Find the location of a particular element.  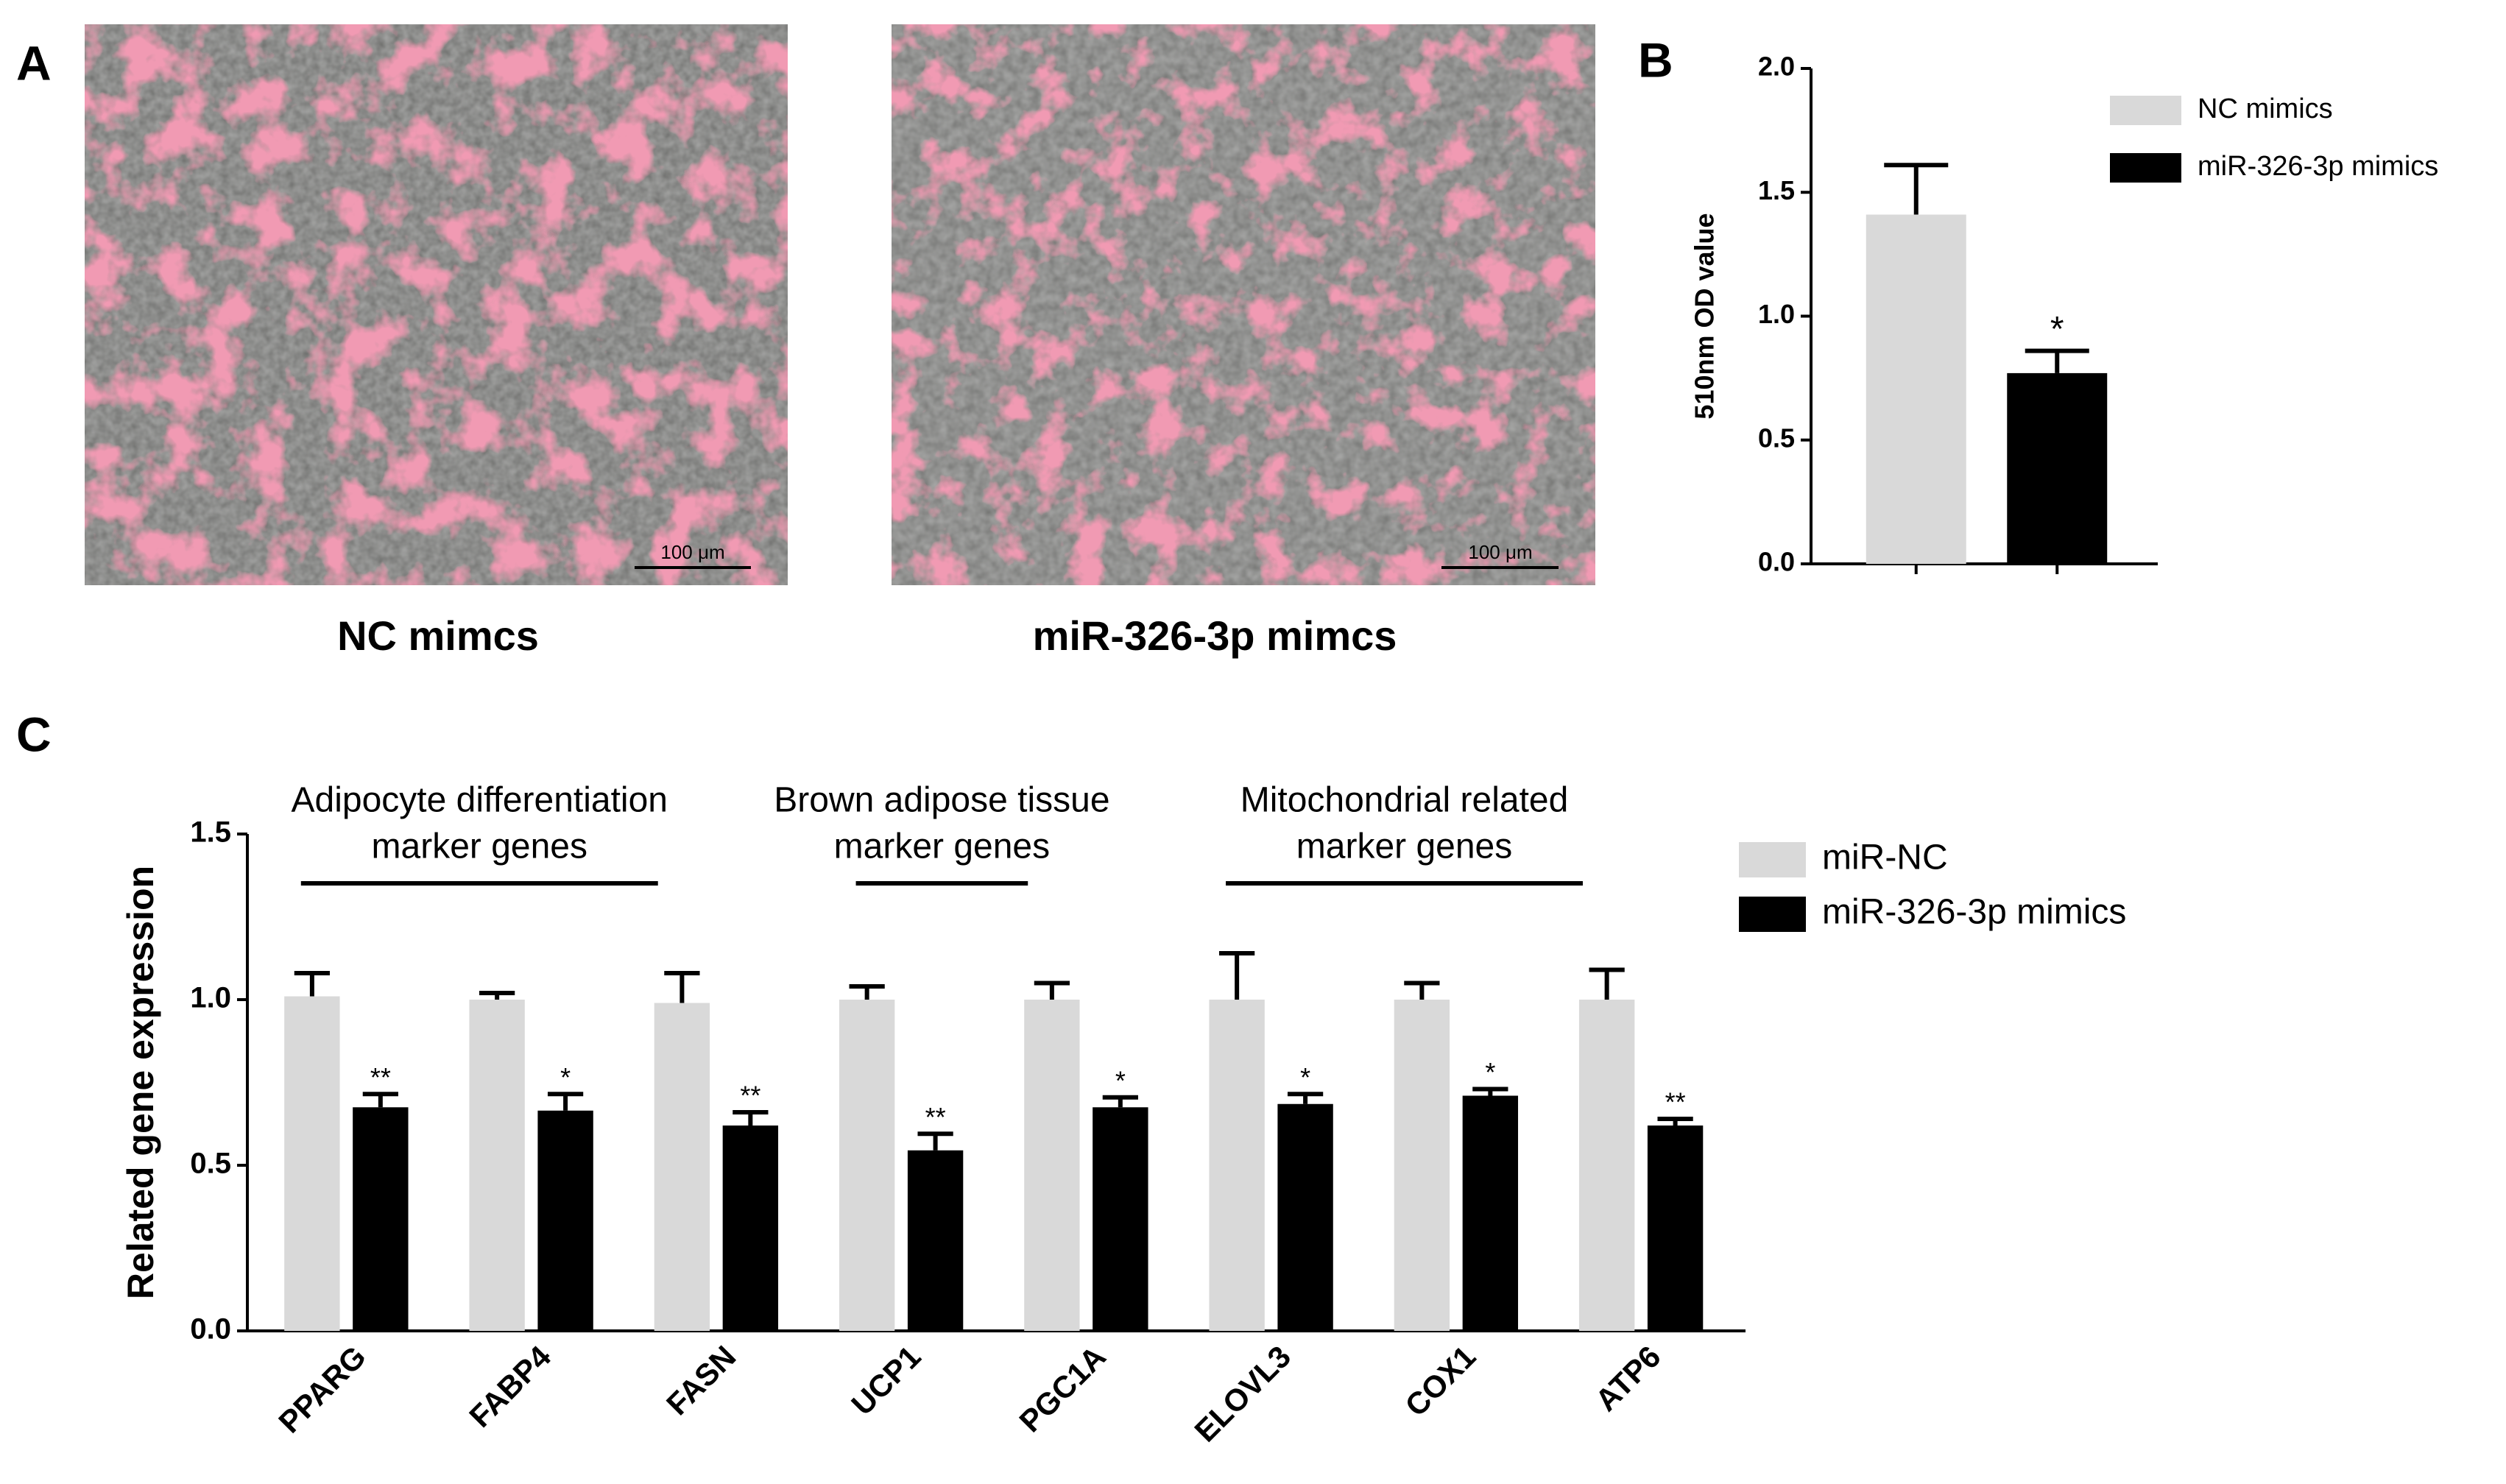

y-axis-label: 510nm OD value is located at coordinates (1705, 316).